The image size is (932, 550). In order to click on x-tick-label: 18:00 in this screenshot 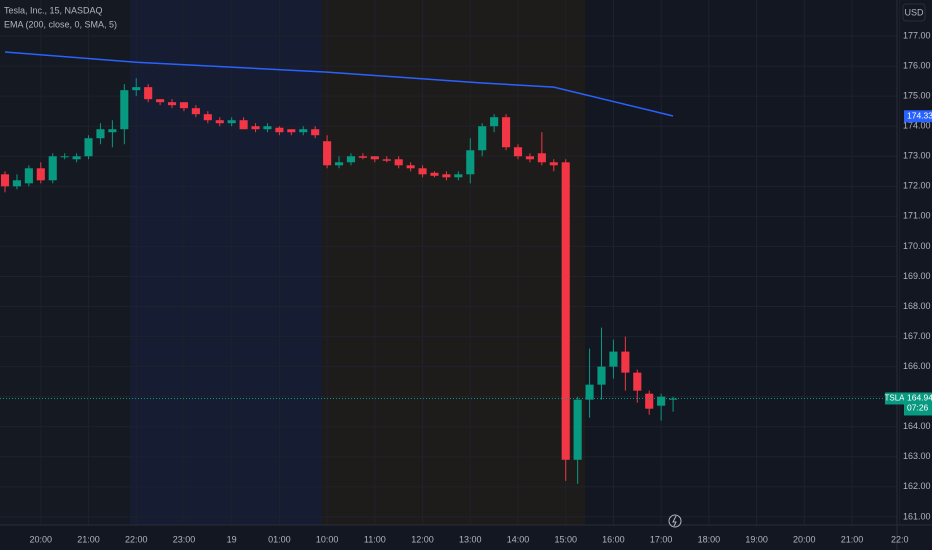, I will do `click(709, 539)`.